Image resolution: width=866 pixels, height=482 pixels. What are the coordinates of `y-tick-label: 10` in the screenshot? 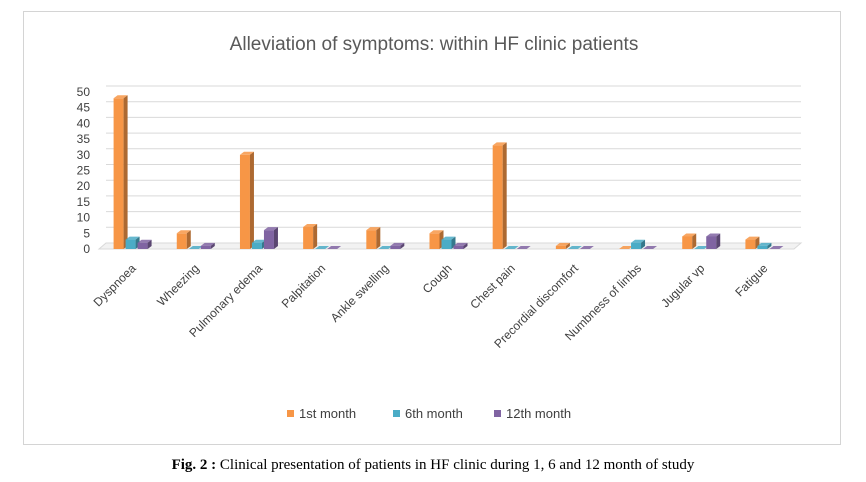 It's located at (84, 218).